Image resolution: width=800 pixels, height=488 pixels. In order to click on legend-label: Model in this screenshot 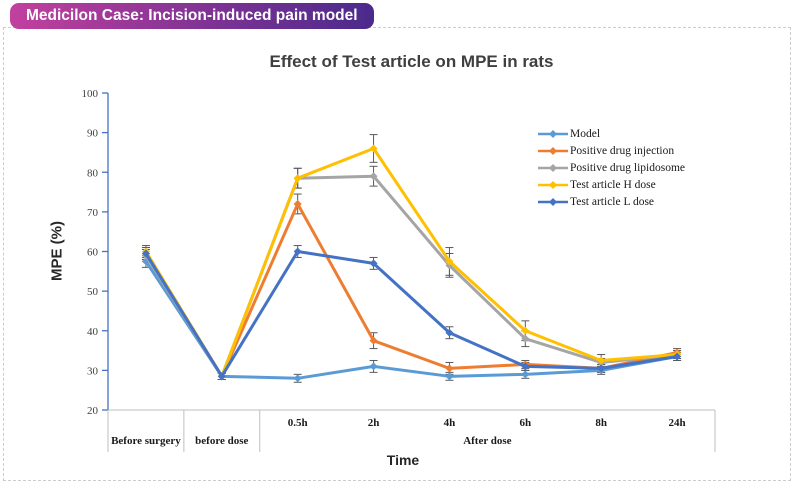, I will do `click(585, 133)`.